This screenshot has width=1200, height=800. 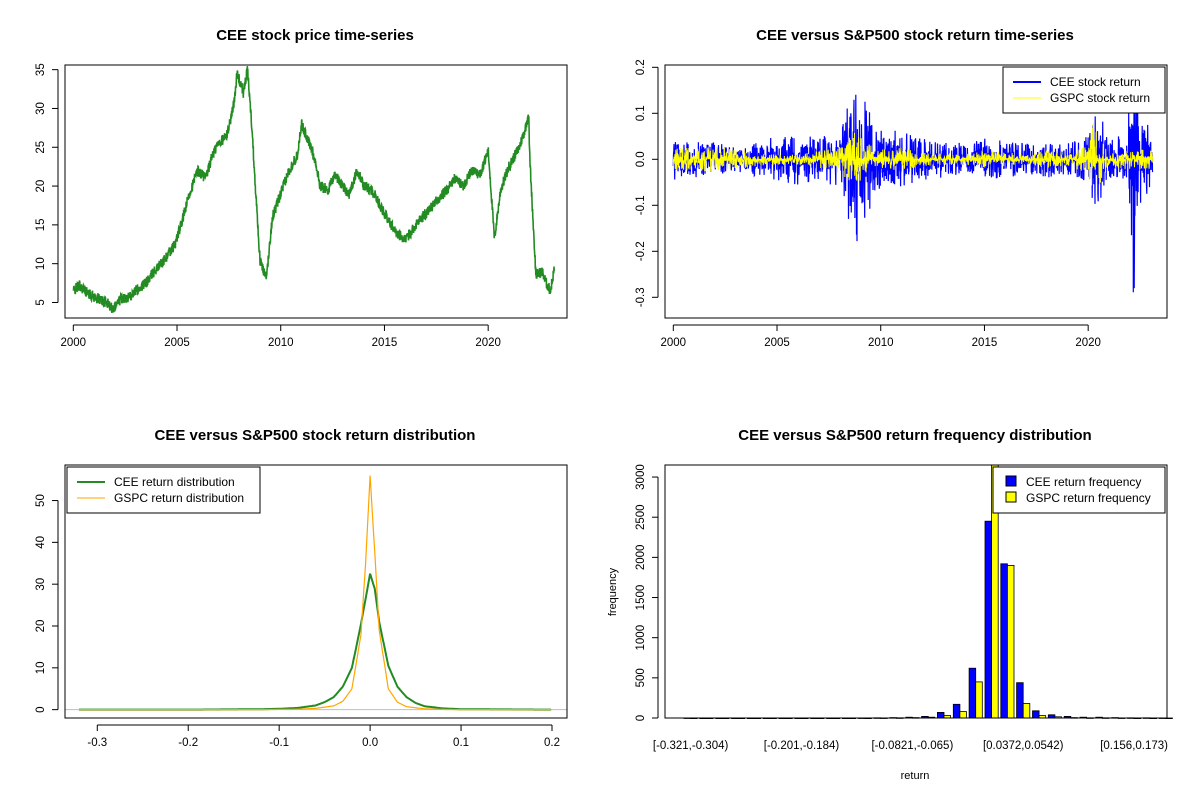 I want to click on frequency-y-axis-label: frequency, so click(x=613, y=591).